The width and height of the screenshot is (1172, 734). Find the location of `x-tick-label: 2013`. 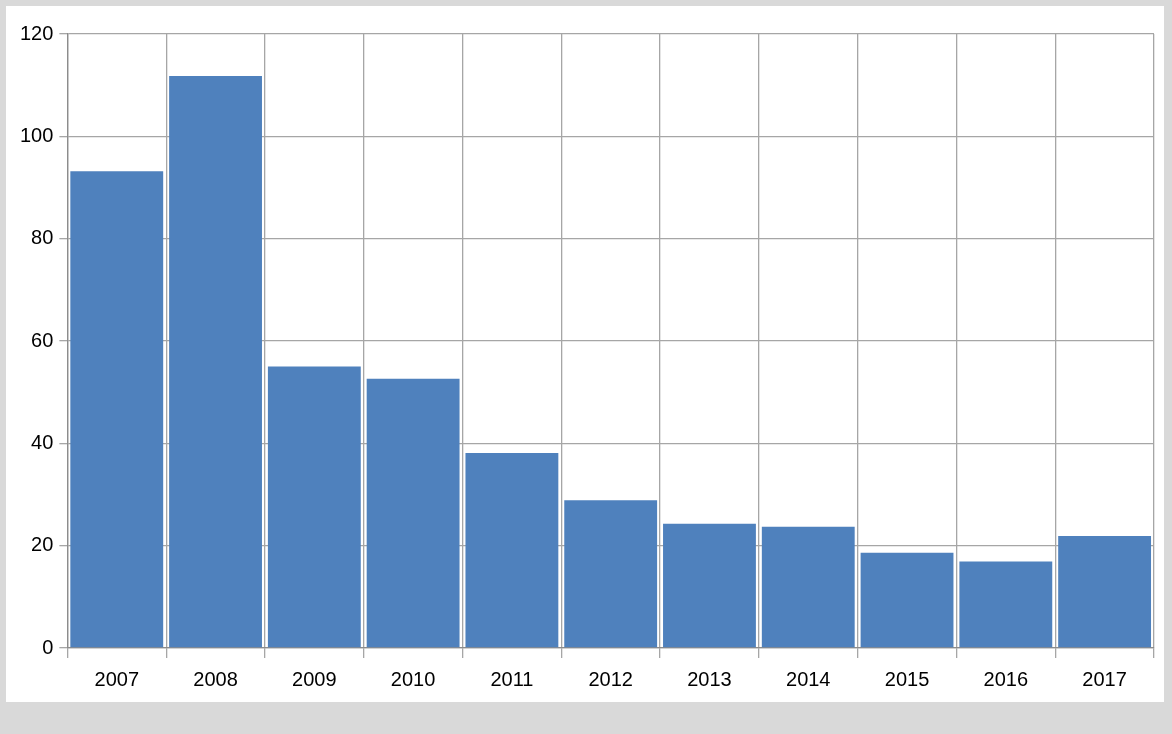

x-tick-label: 2013 is located at coordinates (709, 678).